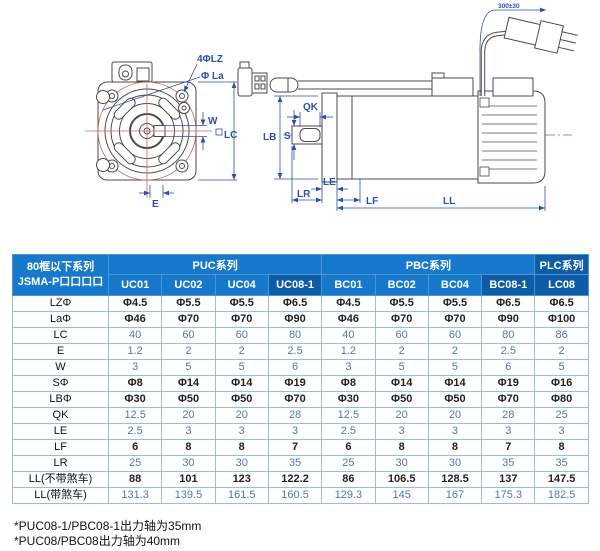 Image resolution: width=600 pixels, height=551 pixels. What do you see at coordinates (300, 431) in the screenshot?
I see `table-row: LE 2.5 3 3 3 2.5 3 3 3 3` at bounding box center [300, 431].